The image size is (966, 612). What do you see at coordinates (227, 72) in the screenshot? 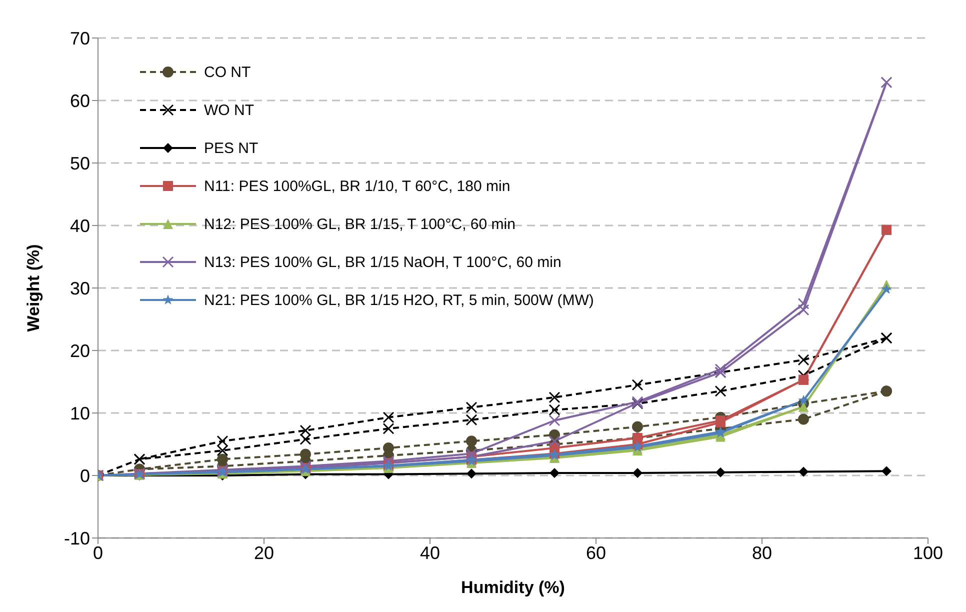
I see `legend-label: CO NT` at bounding box center [227, 72].